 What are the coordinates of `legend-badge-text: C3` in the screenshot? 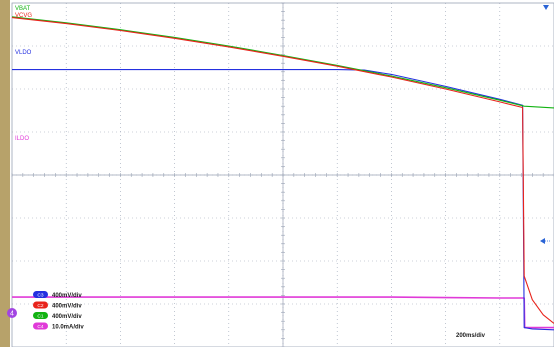 It's located at (40, 295).